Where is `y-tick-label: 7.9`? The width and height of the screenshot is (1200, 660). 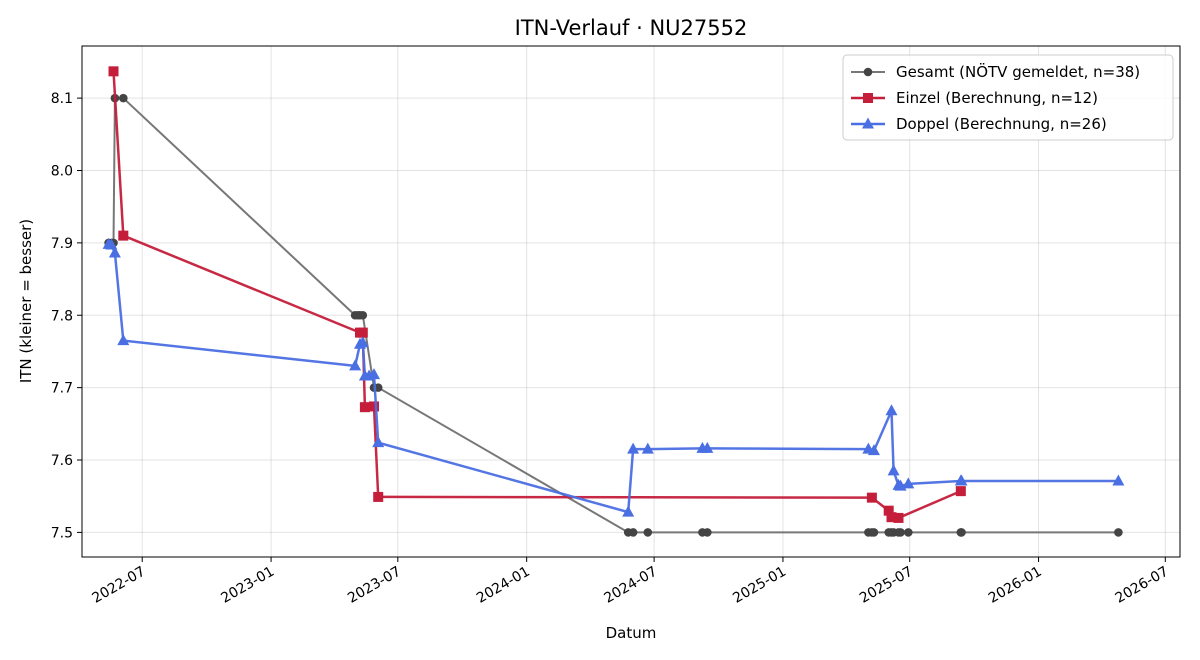 y-tick-label: 7.9 is located at coordinates (62, 244).